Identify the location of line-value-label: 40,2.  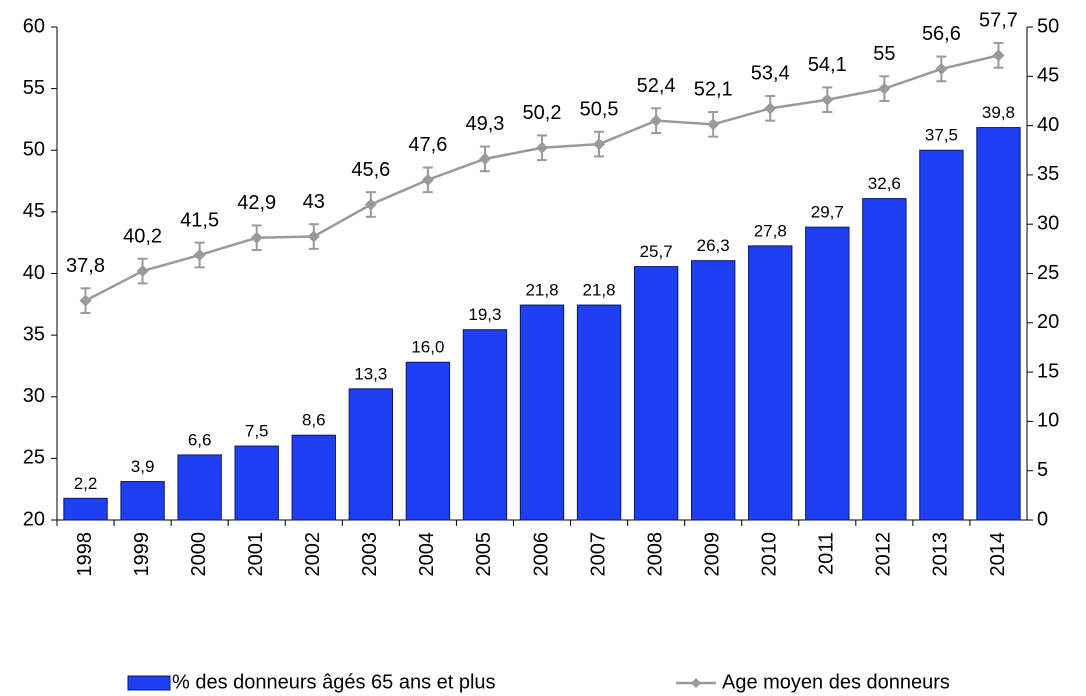
(142, 236).